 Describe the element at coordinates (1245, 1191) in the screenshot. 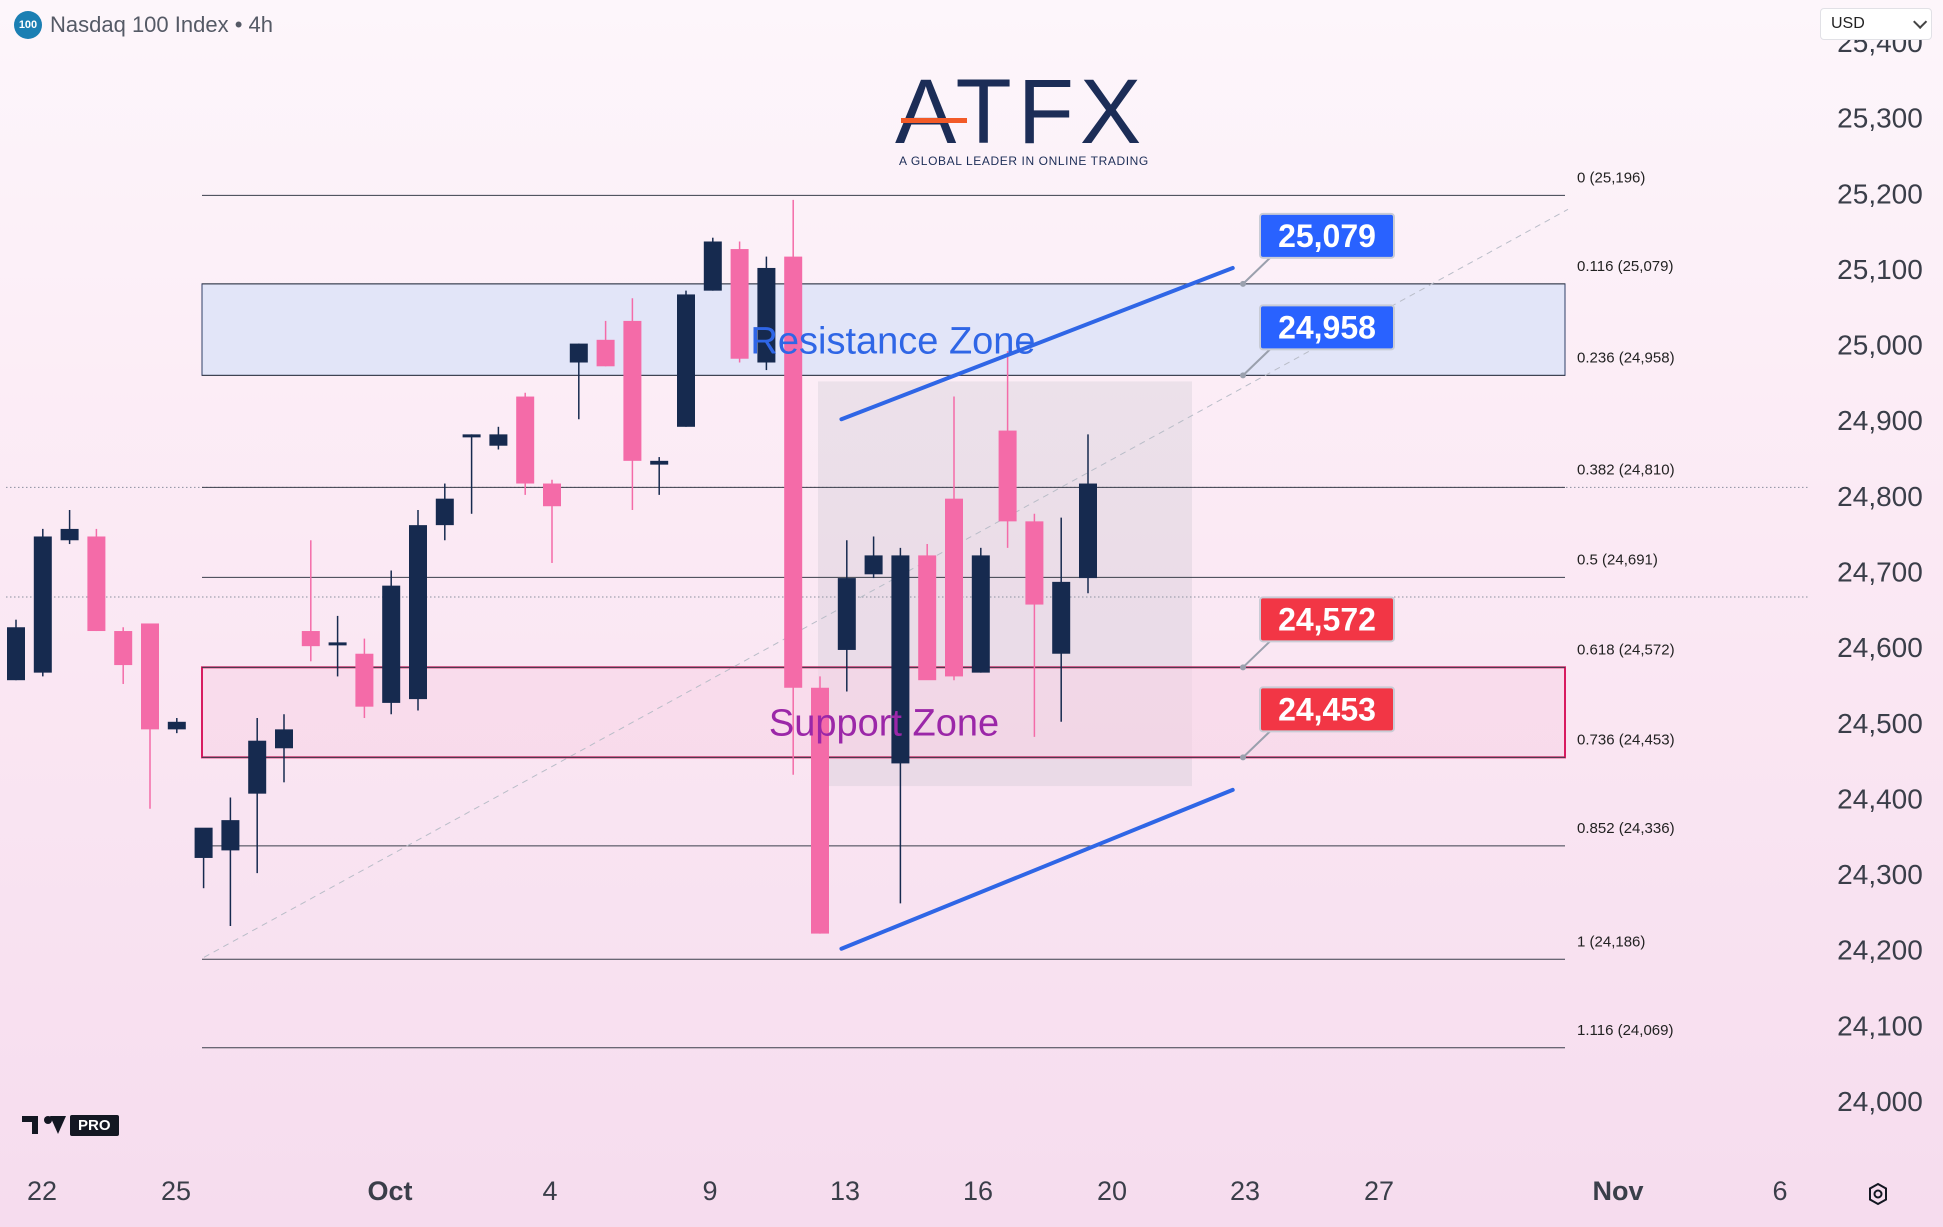

I see `x-tick-label: 23` at that location.